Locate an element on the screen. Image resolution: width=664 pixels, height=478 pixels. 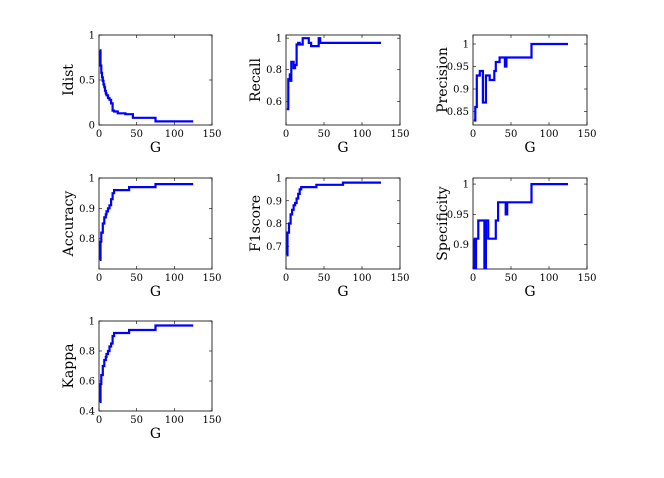
subplot-precision: 0 50 100 150 0.85 0.9 0.95 1 G Precision is located at coordinates (516, 95).